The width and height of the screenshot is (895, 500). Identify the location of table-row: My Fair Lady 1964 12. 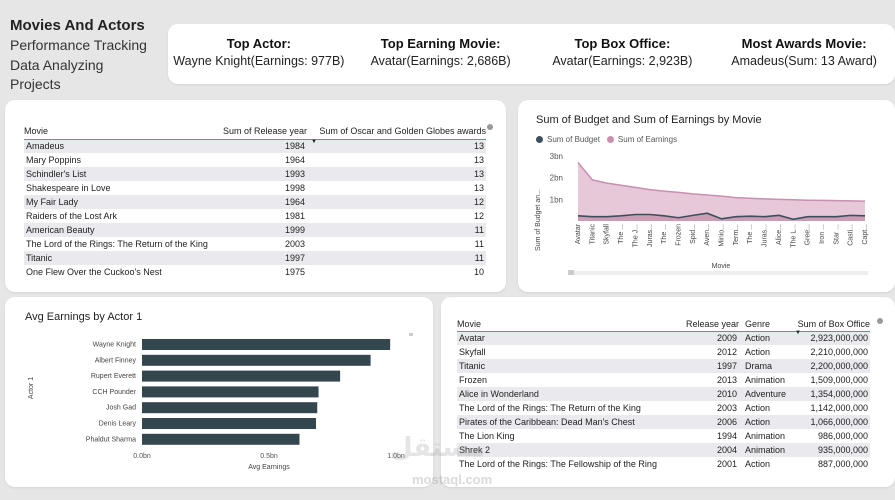
(255, 202).